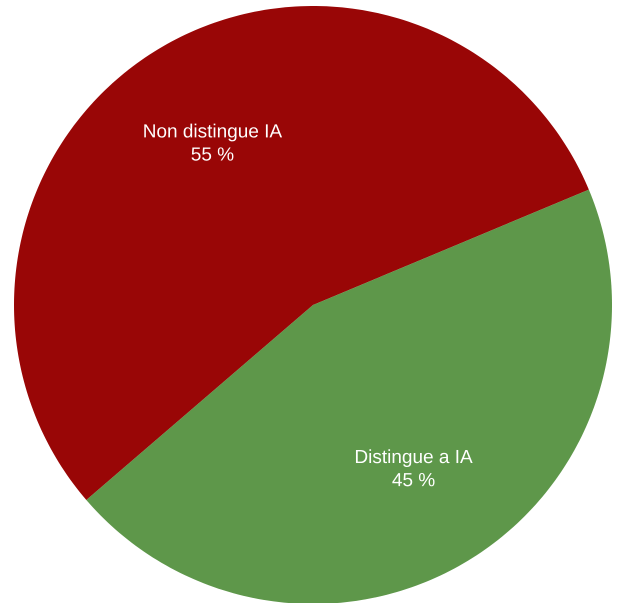  Describe the element at coordinates (413, 479) in the screenshot. I see `data-label: 45 %` at that location.